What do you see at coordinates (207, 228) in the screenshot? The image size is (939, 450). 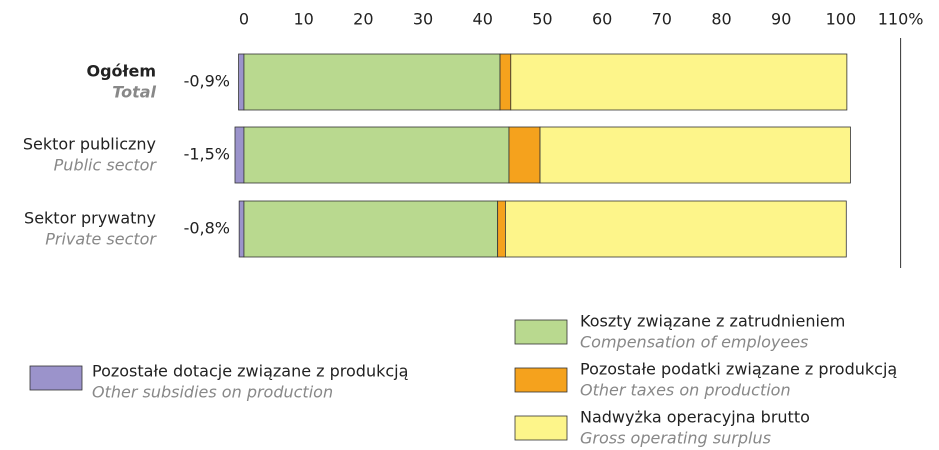 I see `value-label: -0,8%` at bounding box center [207, 228].